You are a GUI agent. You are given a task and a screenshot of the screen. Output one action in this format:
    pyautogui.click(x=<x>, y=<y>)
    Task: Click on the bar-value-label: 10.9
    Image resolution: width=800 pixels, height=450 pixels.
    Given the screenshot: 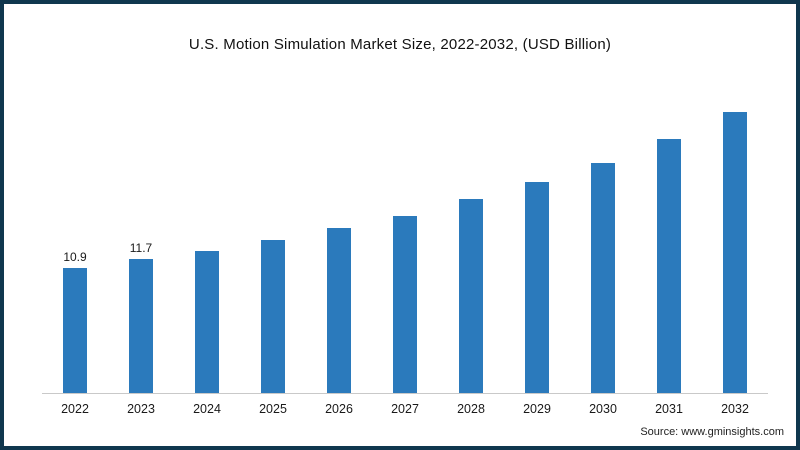 What is the action you would take?
    pyautogui.click(x=75, y=257)
    